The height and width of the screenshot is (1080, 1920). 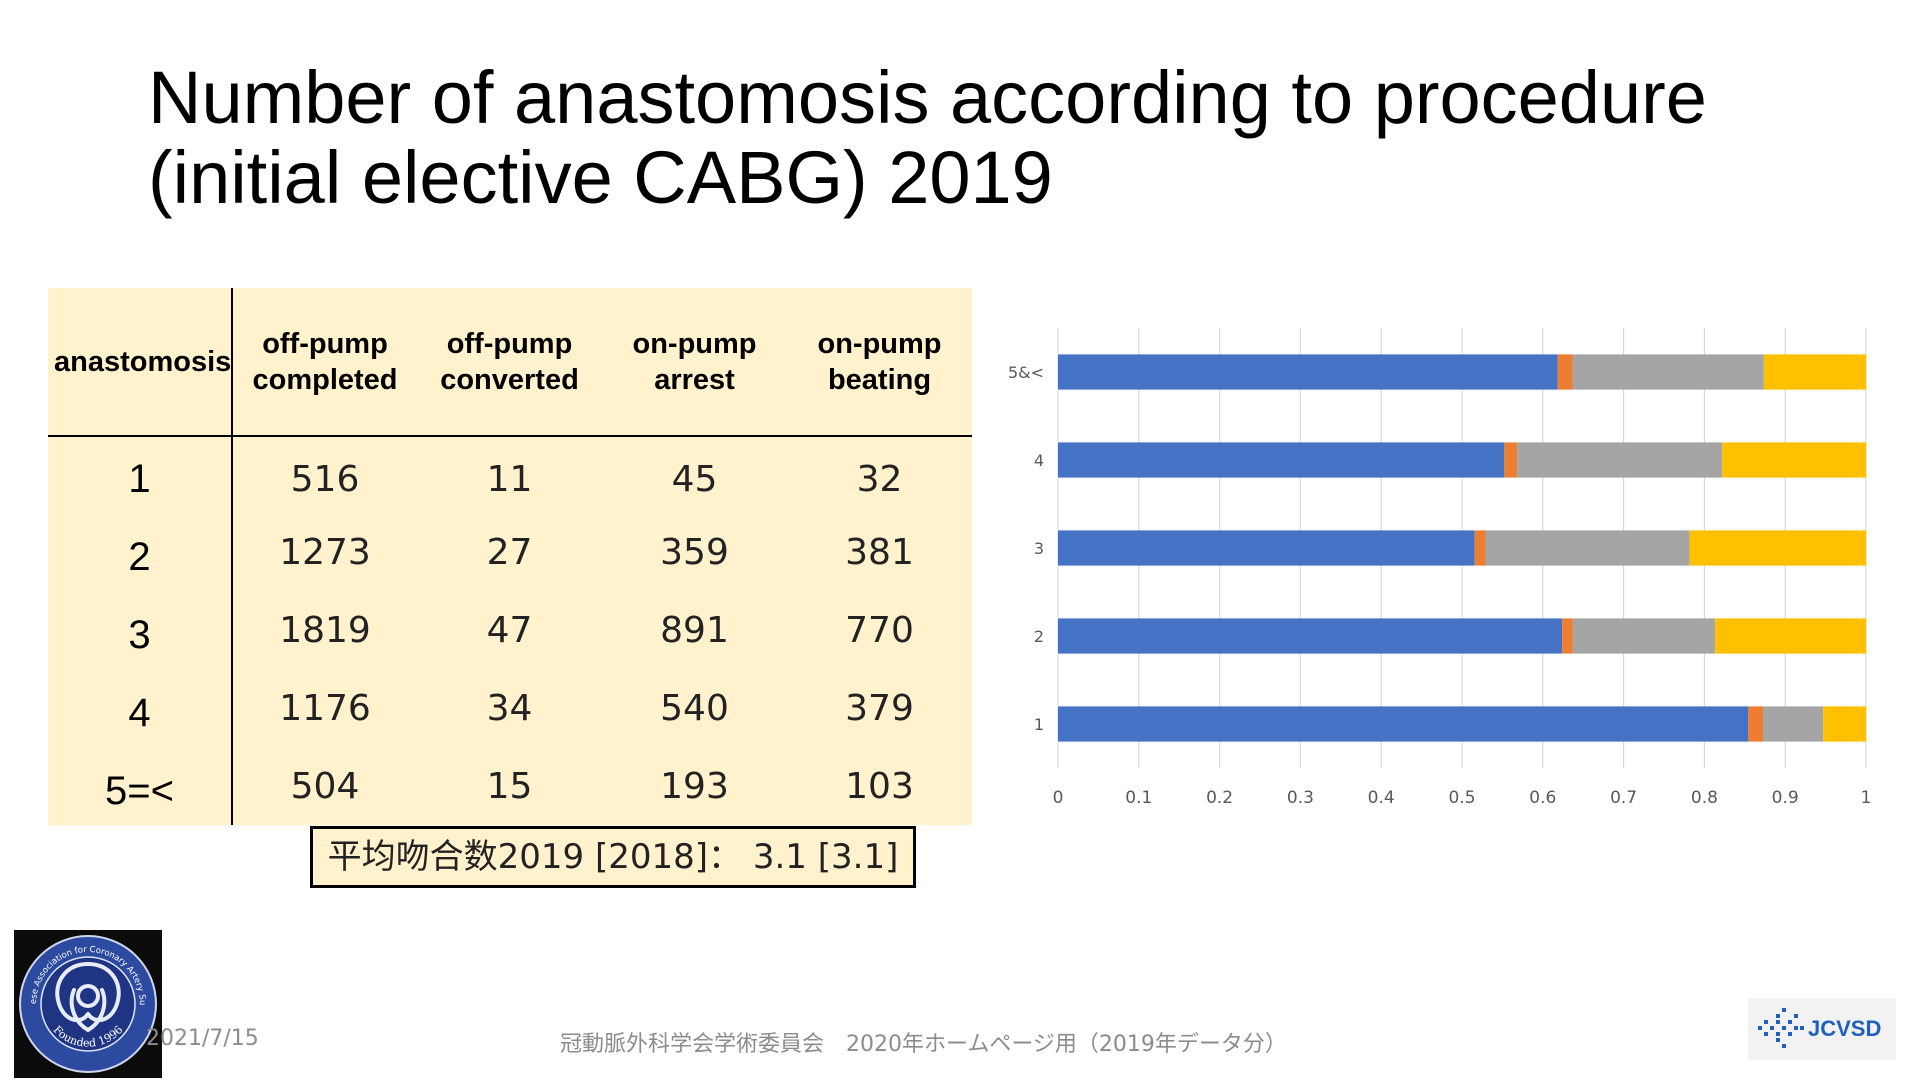 What do you see at coordinates (879, 630) in the screenshot?
I see `table-cell: 770` at bounding box center [879, 630].